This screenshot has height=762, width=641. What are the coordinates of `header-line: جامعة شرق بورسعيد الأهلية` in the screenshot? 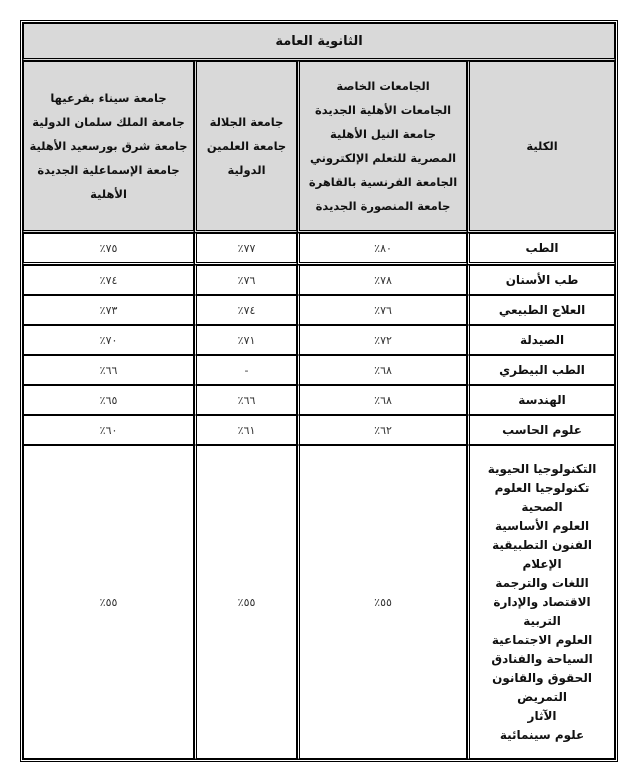 It's located at (108, 146).